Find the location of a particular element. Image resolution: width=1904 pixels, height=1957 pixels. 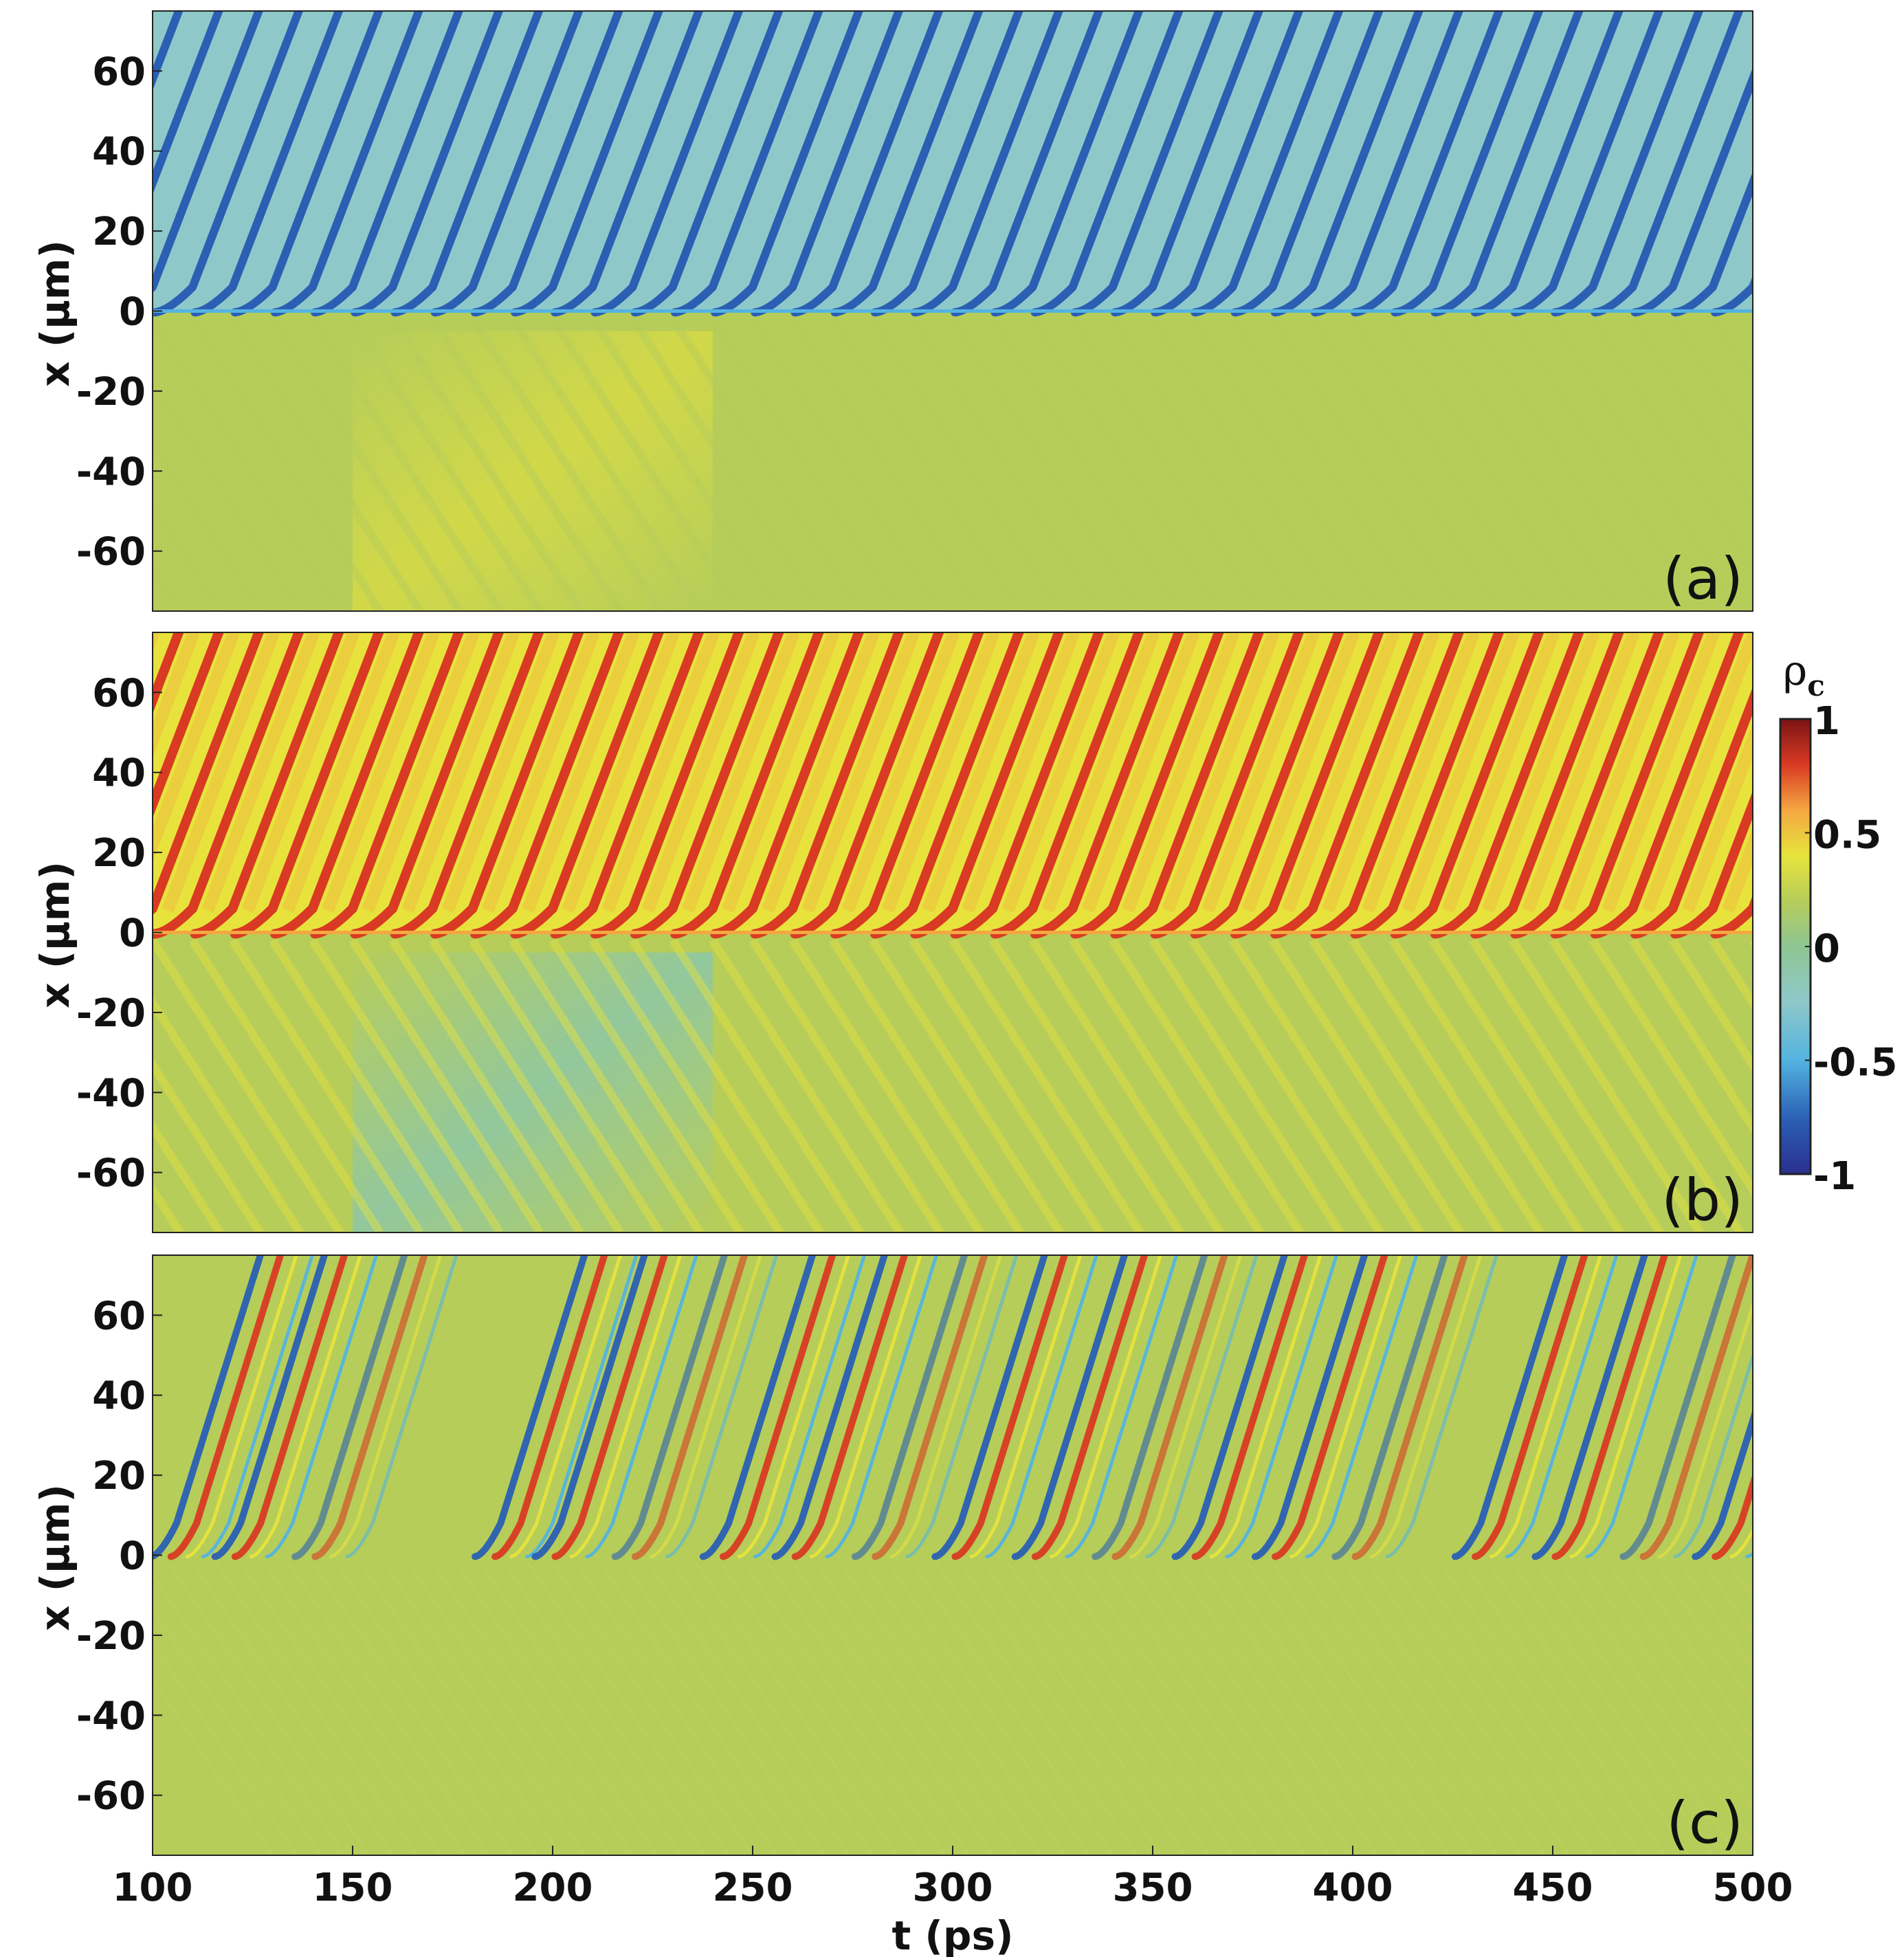

panel-label: (b) is located at coordinates (1702, 1200).